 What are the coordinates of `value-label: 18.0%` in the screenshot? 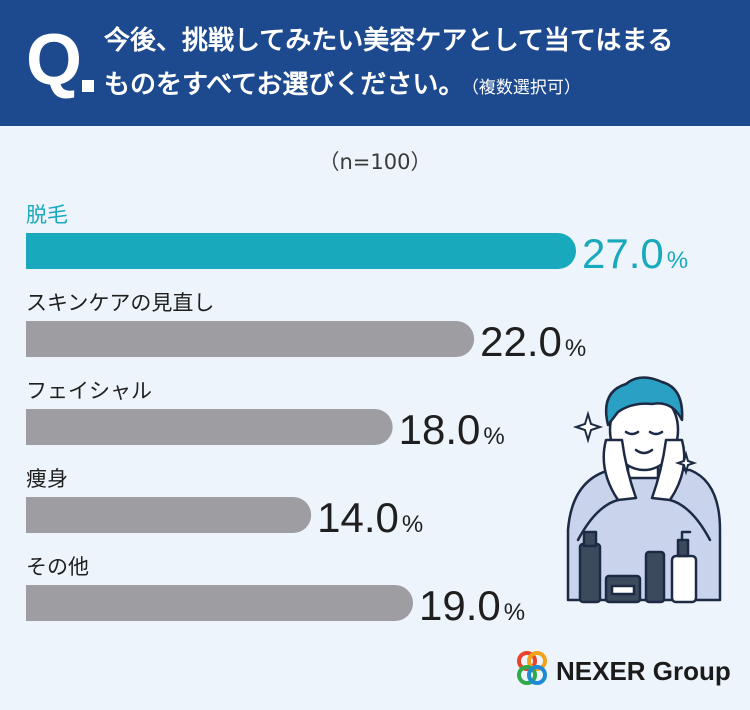 It's located at (452, 429).